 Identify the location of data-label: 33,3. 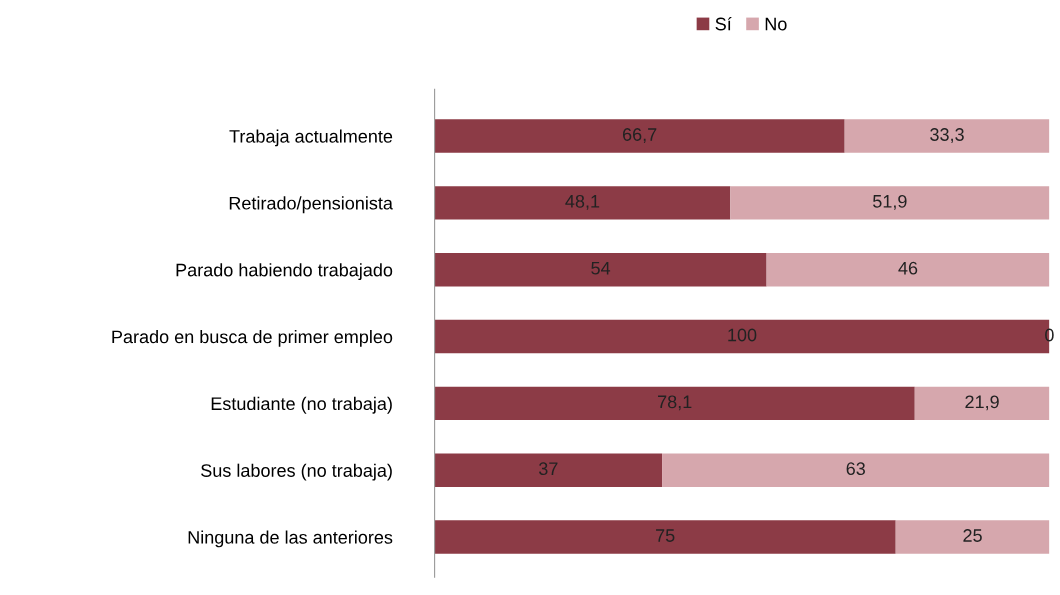
(947, 136).